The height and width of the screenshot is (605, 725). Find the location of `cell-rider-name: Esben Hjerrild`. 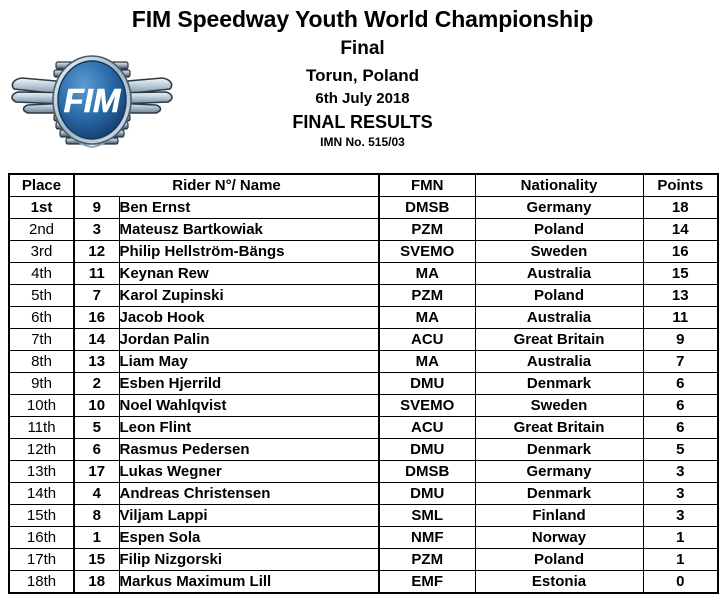

cell-rider-name: Esben Hjerrild is located at coordinates (249, 383).